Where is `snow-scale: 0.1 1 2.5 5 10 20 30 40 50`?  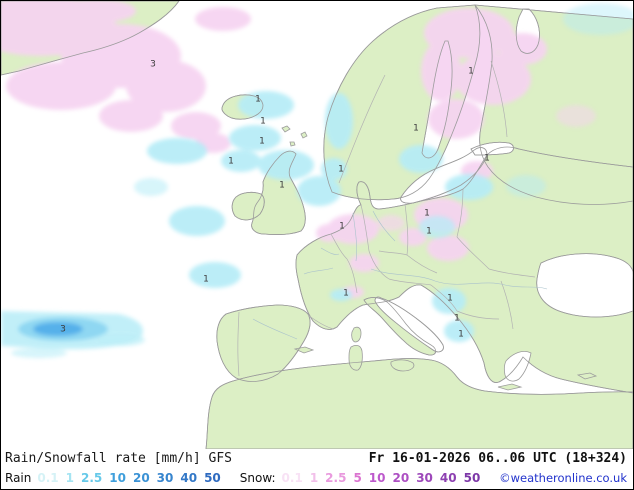 snow-scale: 0.1 1 2.5 5 10 20 30 40 50 is located at coordinates (385, 476).